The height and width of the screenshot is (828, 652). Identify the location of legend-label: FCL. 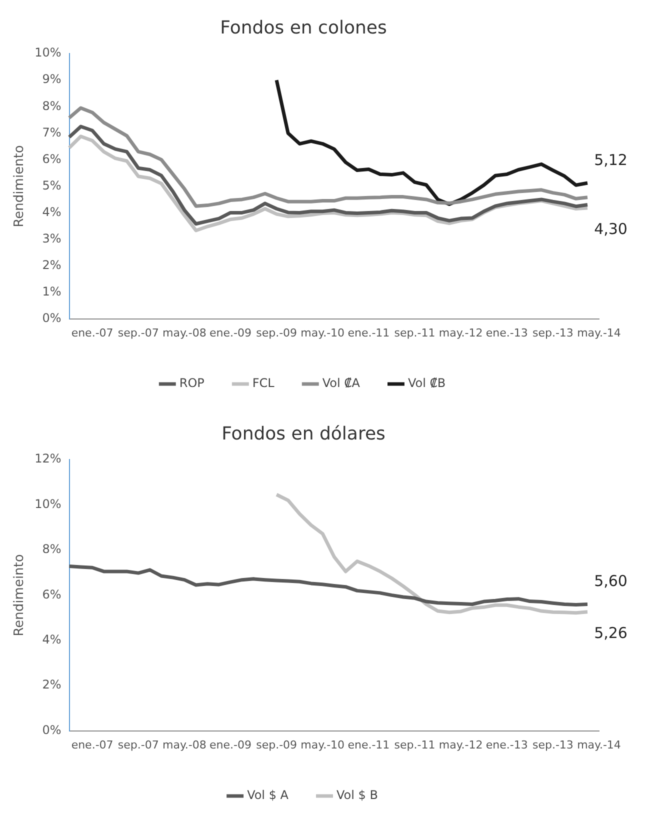
(263, 383).